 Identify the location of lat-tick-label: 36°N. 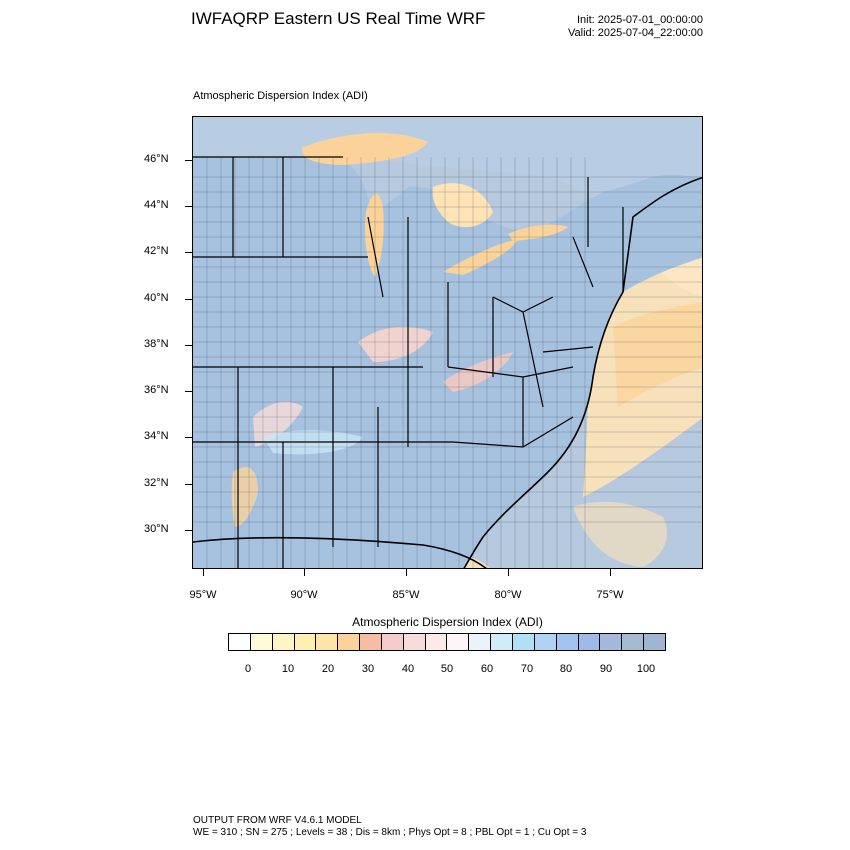
(156, 390).